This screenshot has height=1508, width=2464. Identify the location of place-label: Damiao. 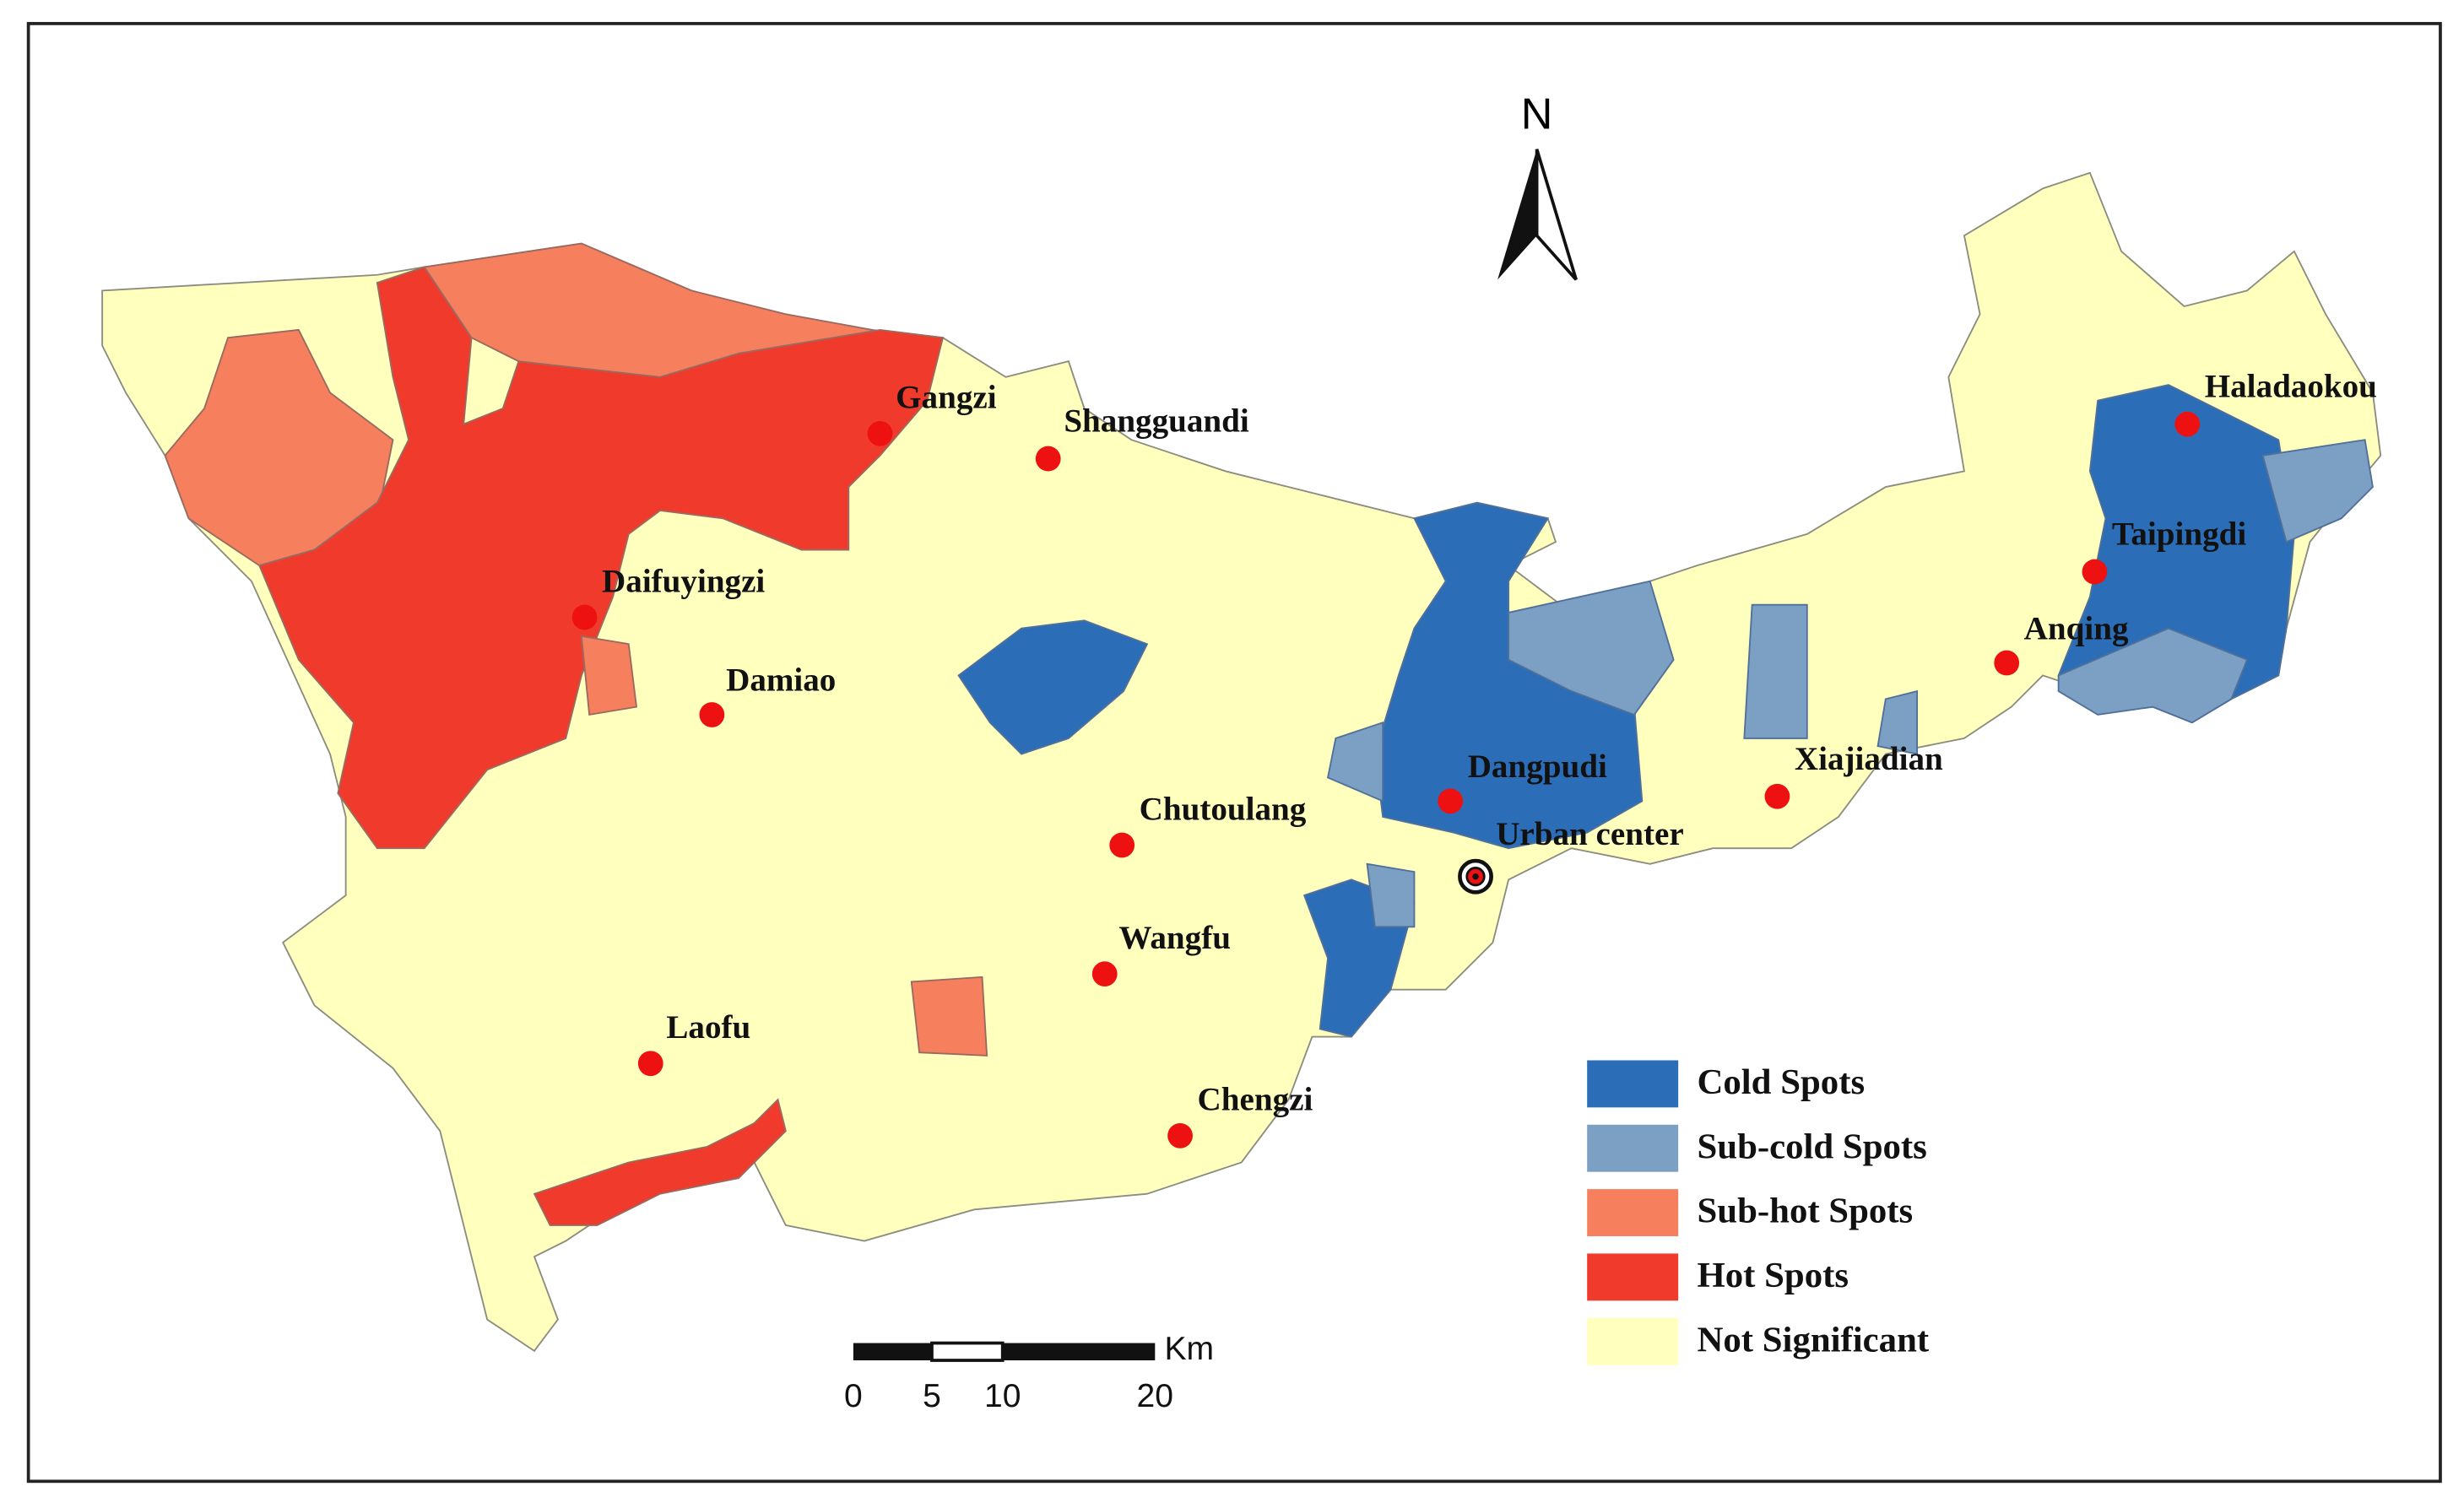
(781, 681).